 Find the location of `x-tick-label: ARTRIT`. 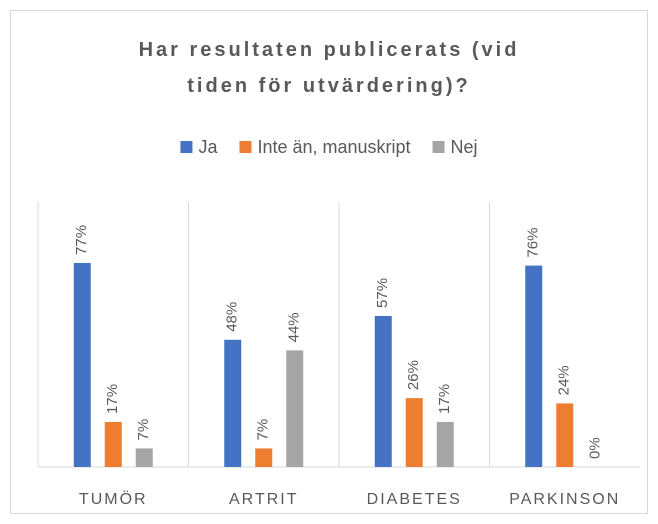

x-tick-label: ARTRIT is located at coordinates (263, 499).